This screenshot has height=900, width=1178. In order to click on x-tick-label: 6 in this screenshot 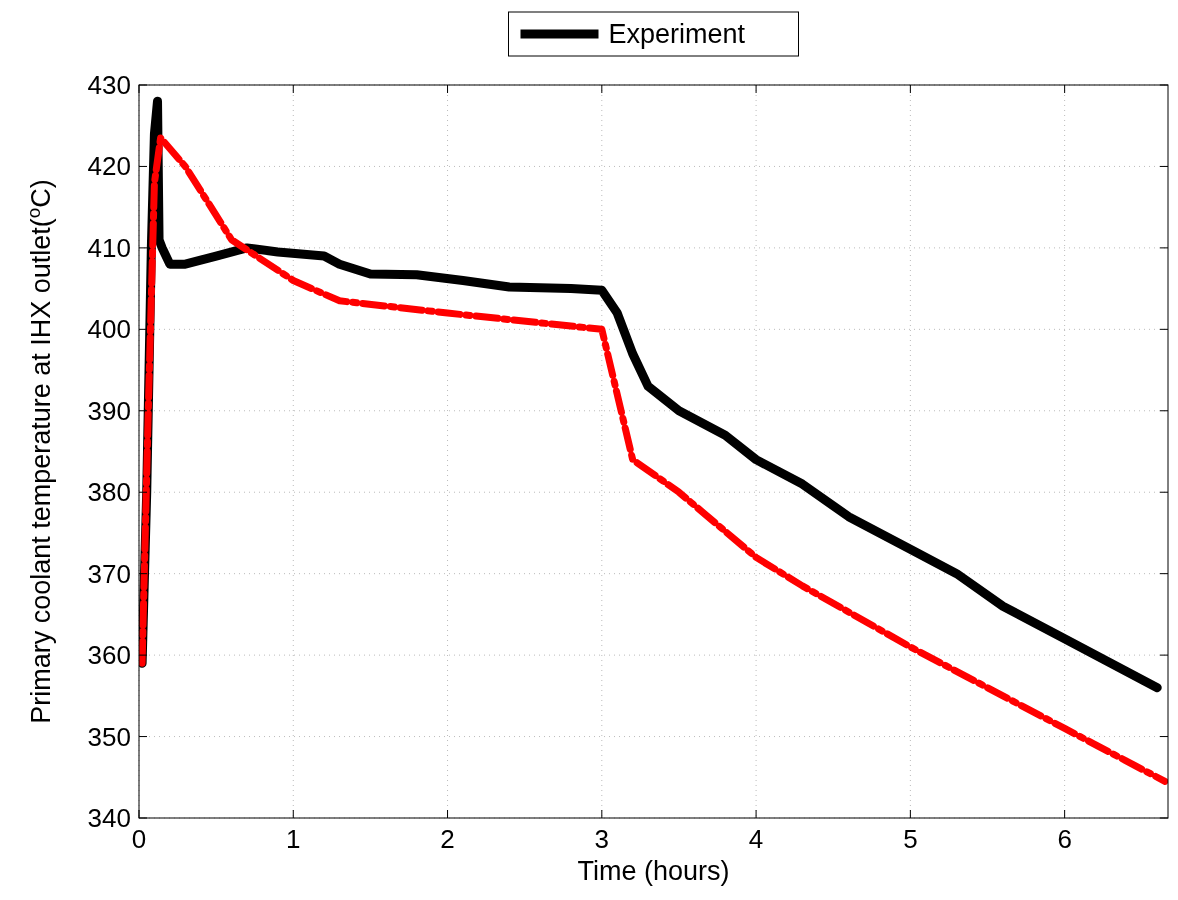, I will do `click(1064, 839)`.